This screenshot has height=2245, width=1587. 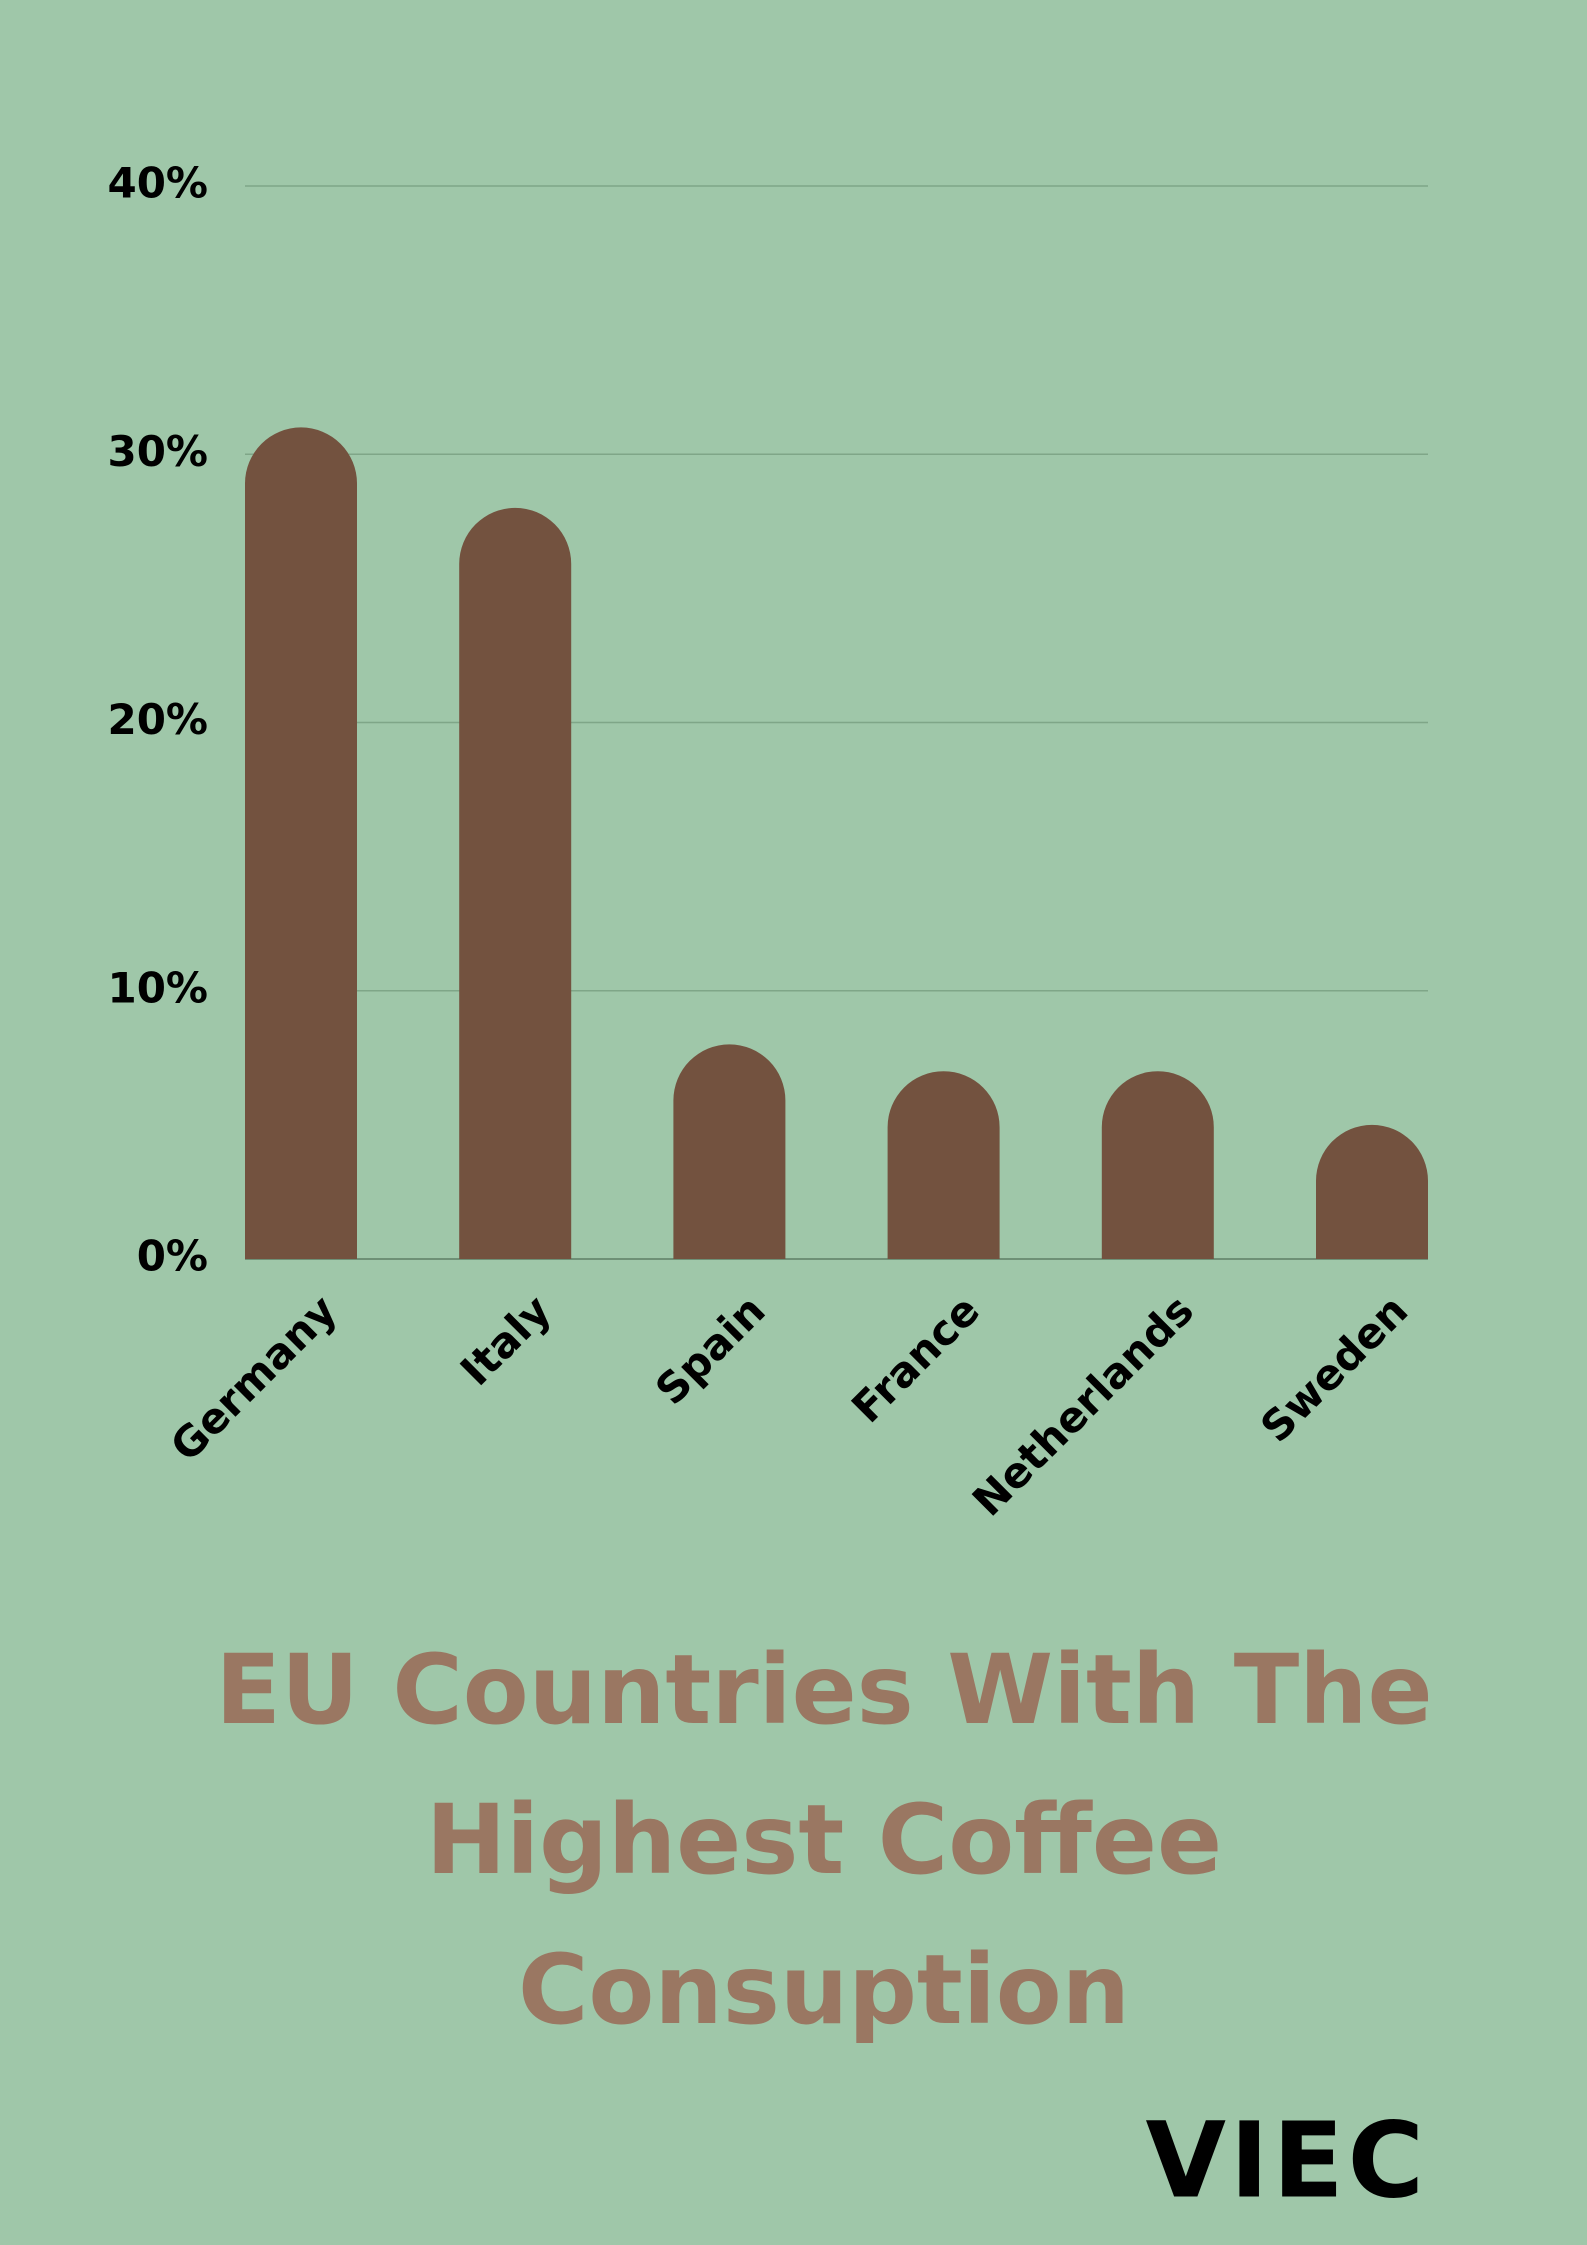 What do you see at coordinates (253, 1378) in the screenshot?
I see `x-tick-label: Germany` at bounding box center [253, 1378].